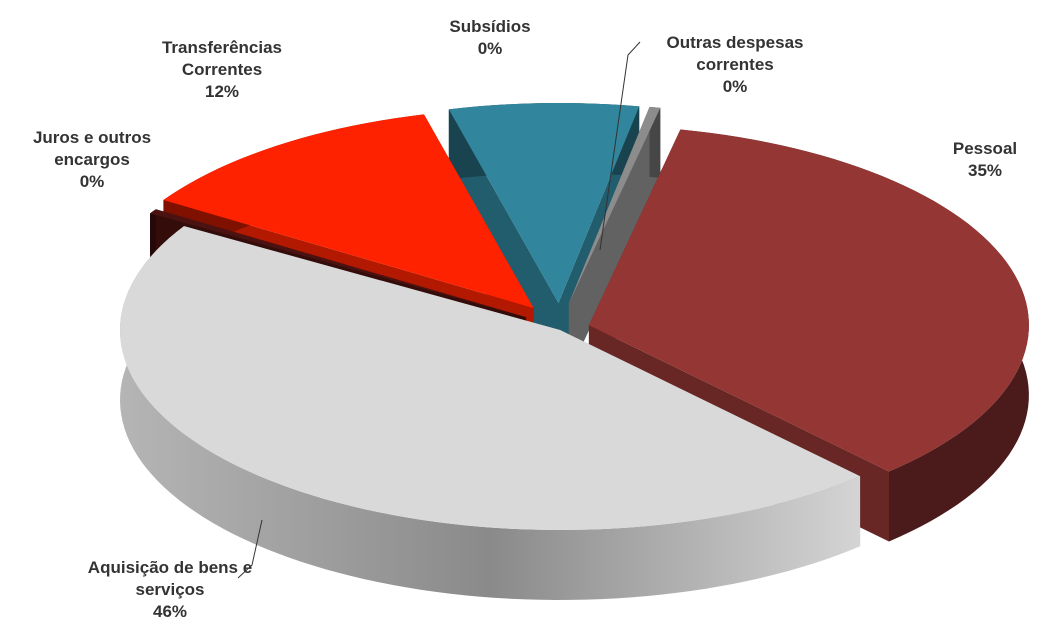 The image size is (1041, 635). Describe the element at coordinates (985, 148) in the screenshot. I see `category-label: Pessoal` at that location.